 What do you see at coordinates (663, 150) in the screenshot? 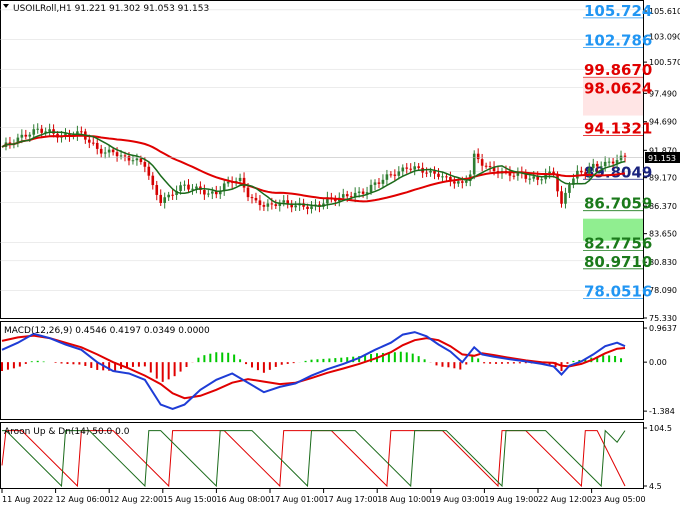
I see `price-tick-label: 91.870` at bounding box center [663, 150].